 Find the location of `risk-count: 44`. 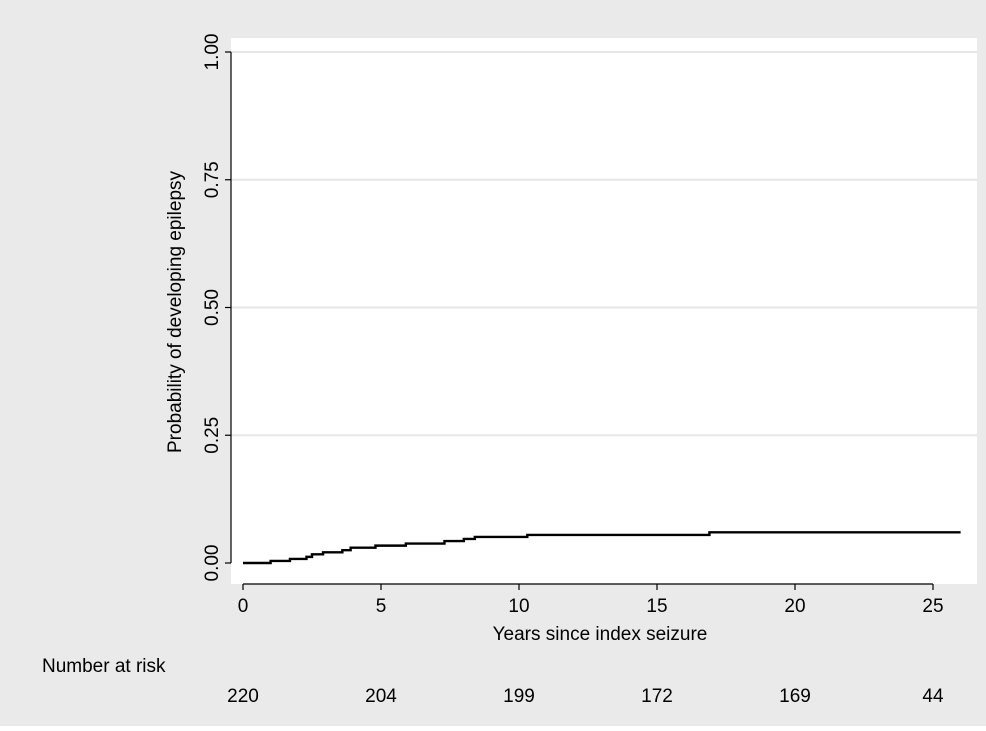

risk-count: 44 is located at coordinates (933, 696).